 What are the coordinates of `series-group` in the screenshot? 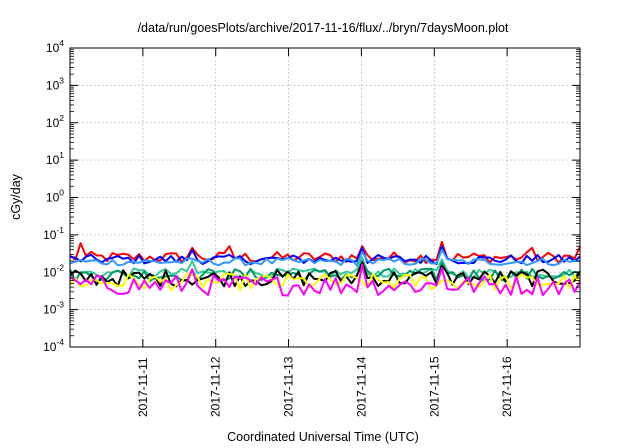 It's located at (325, 268).